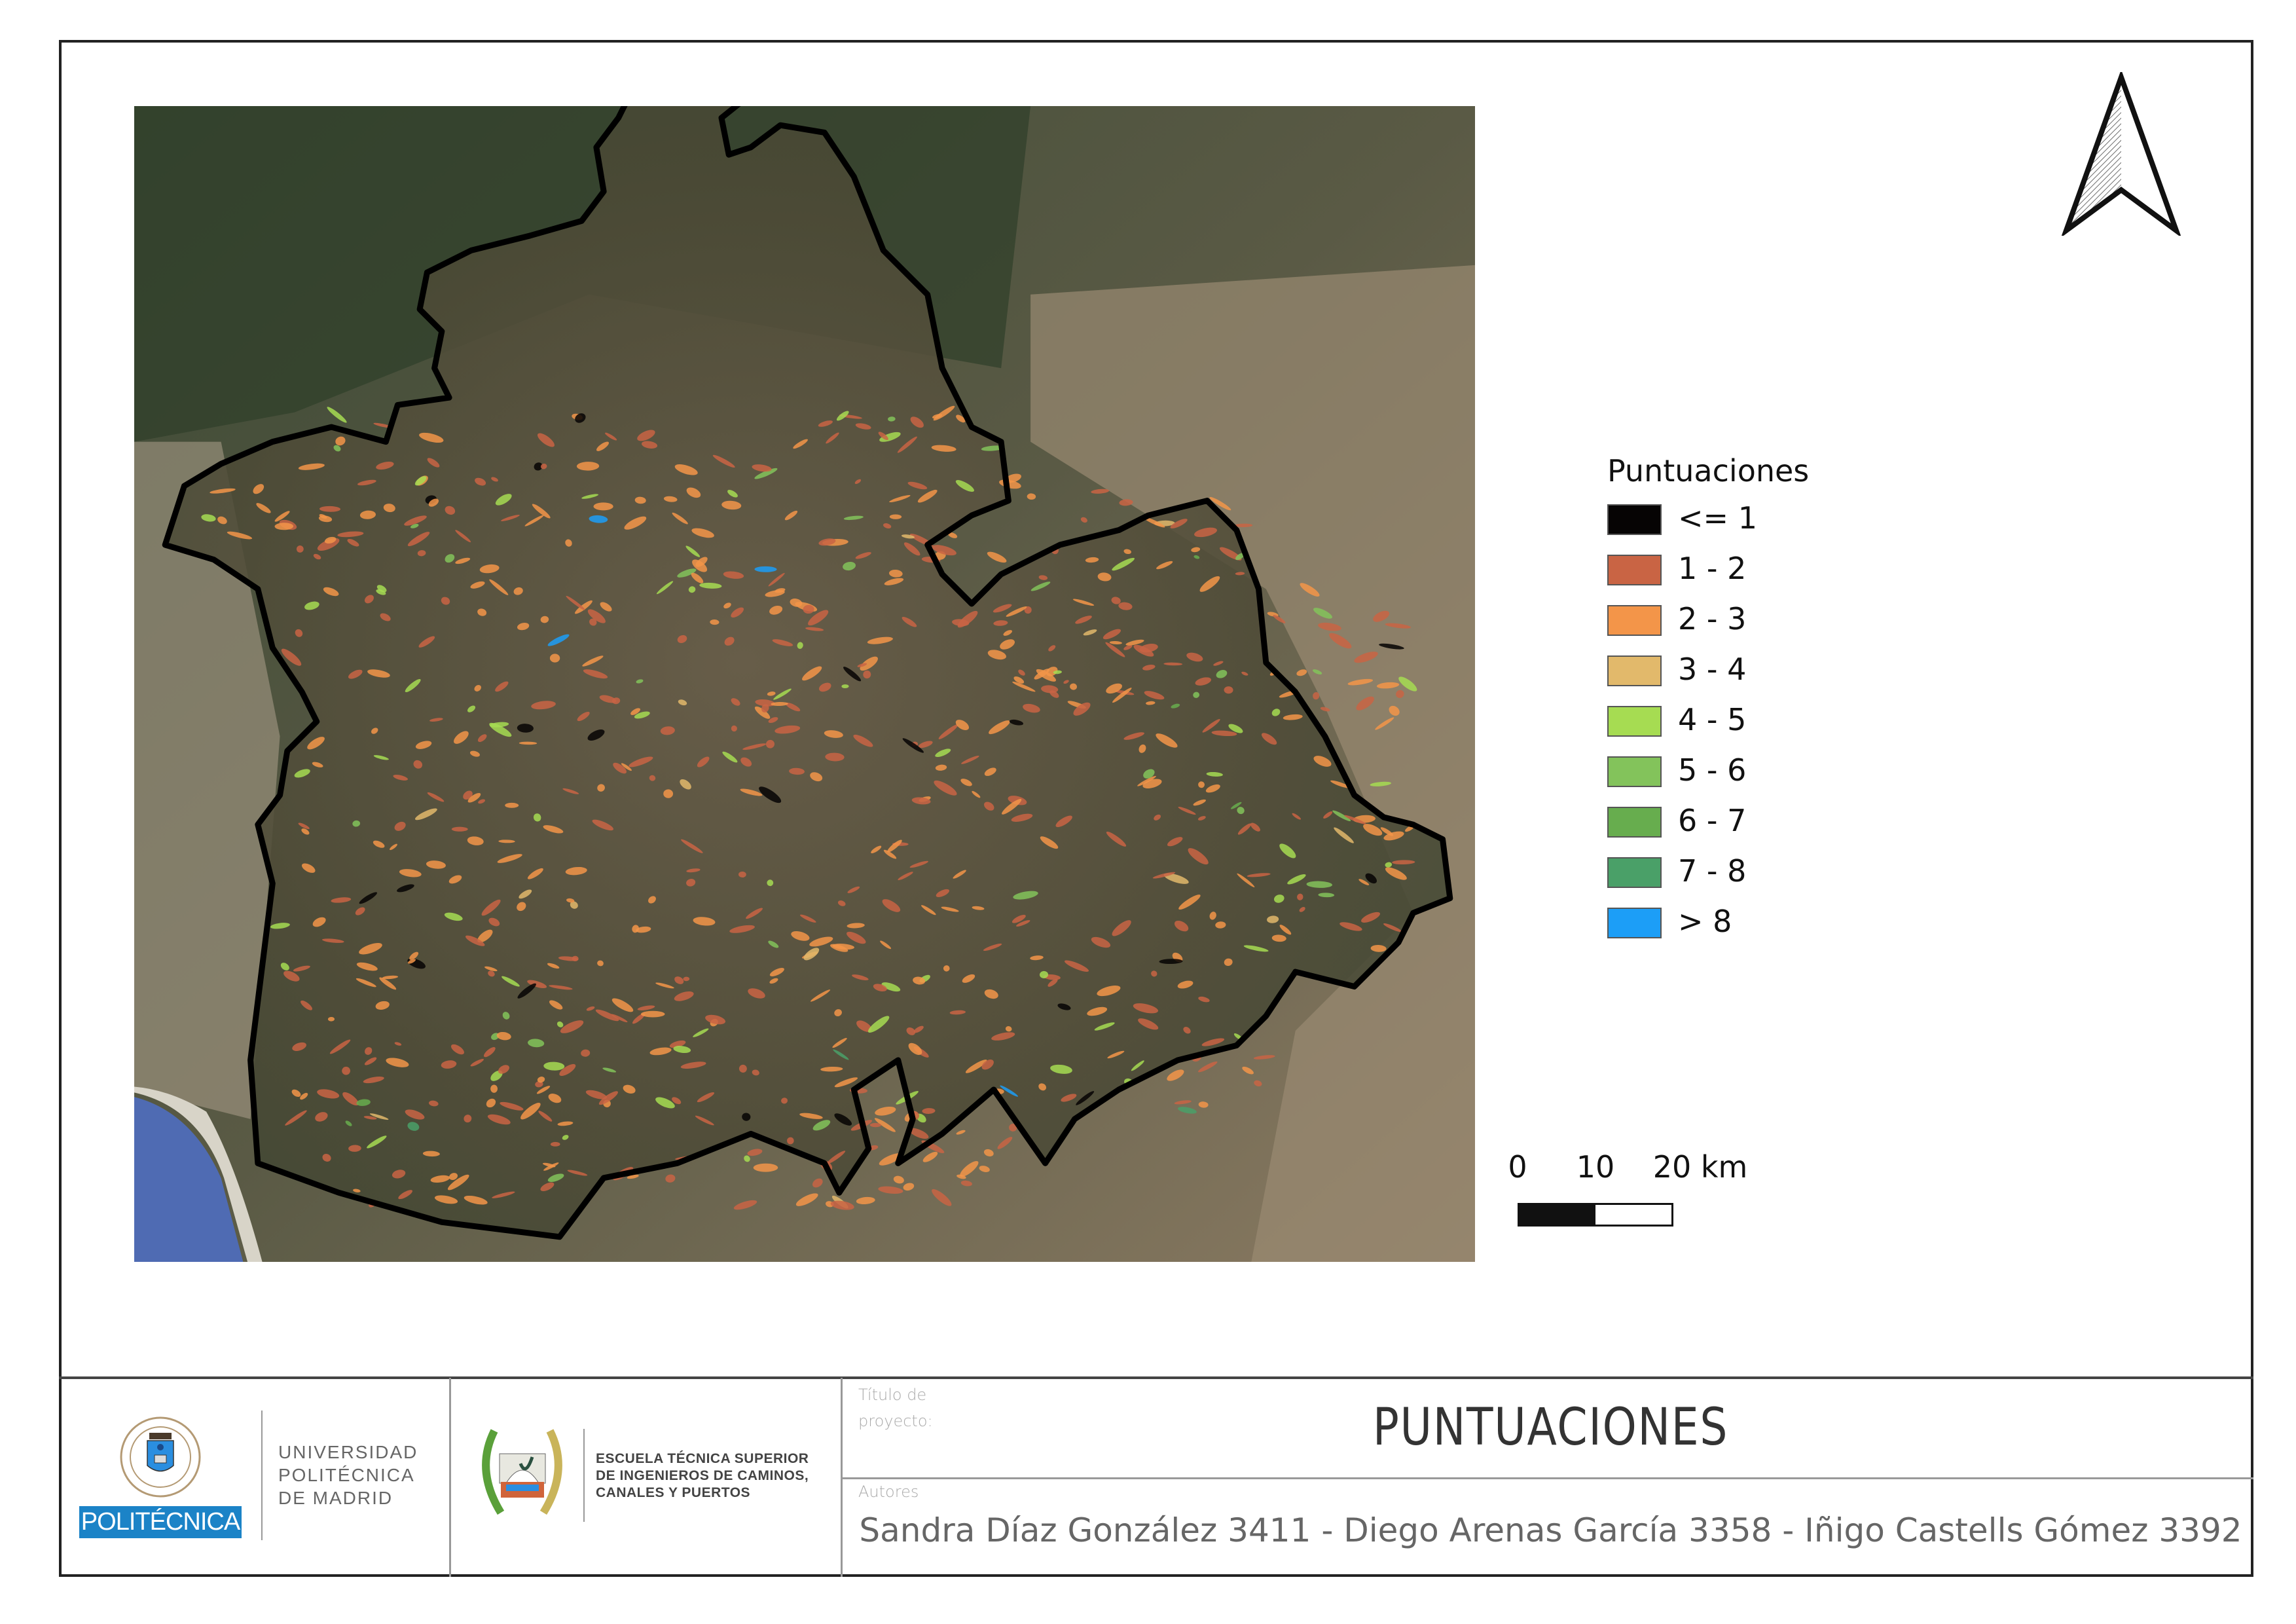 This screenshot has width=2296, height=1624. I want to click on north-arrow-icon, so click(2121, 154).